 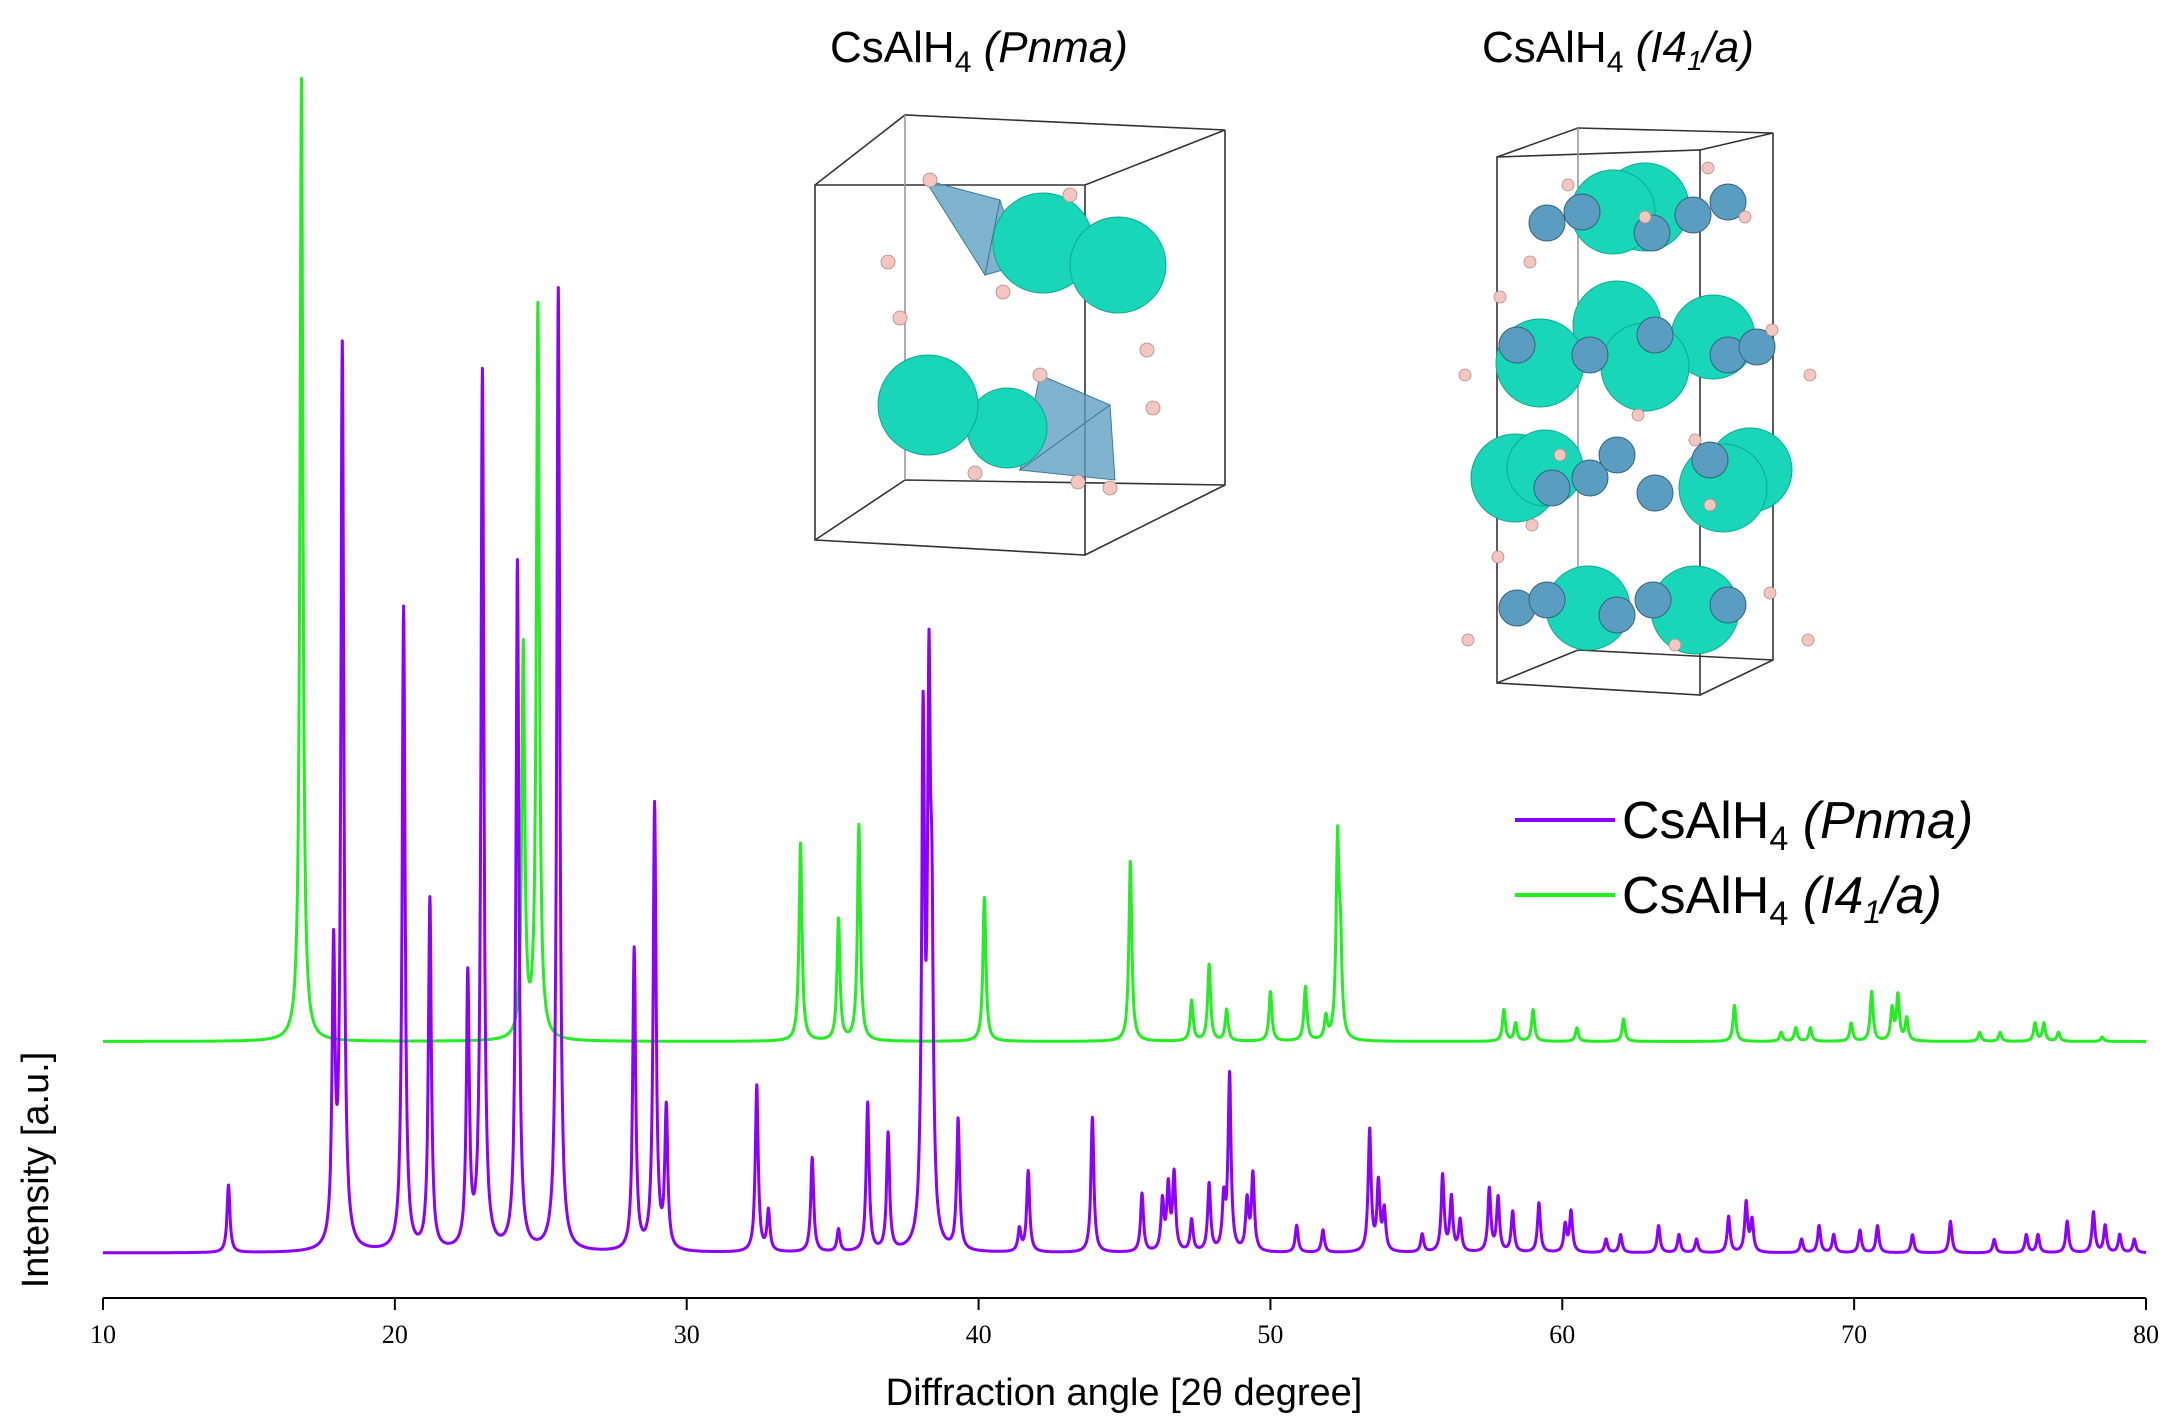 What do you see at coordinates (1782, 900) in the screenshot?
I see `legend-label-i41a: CsAlH4 (I41/a)` at bounding box center [1782, 900].